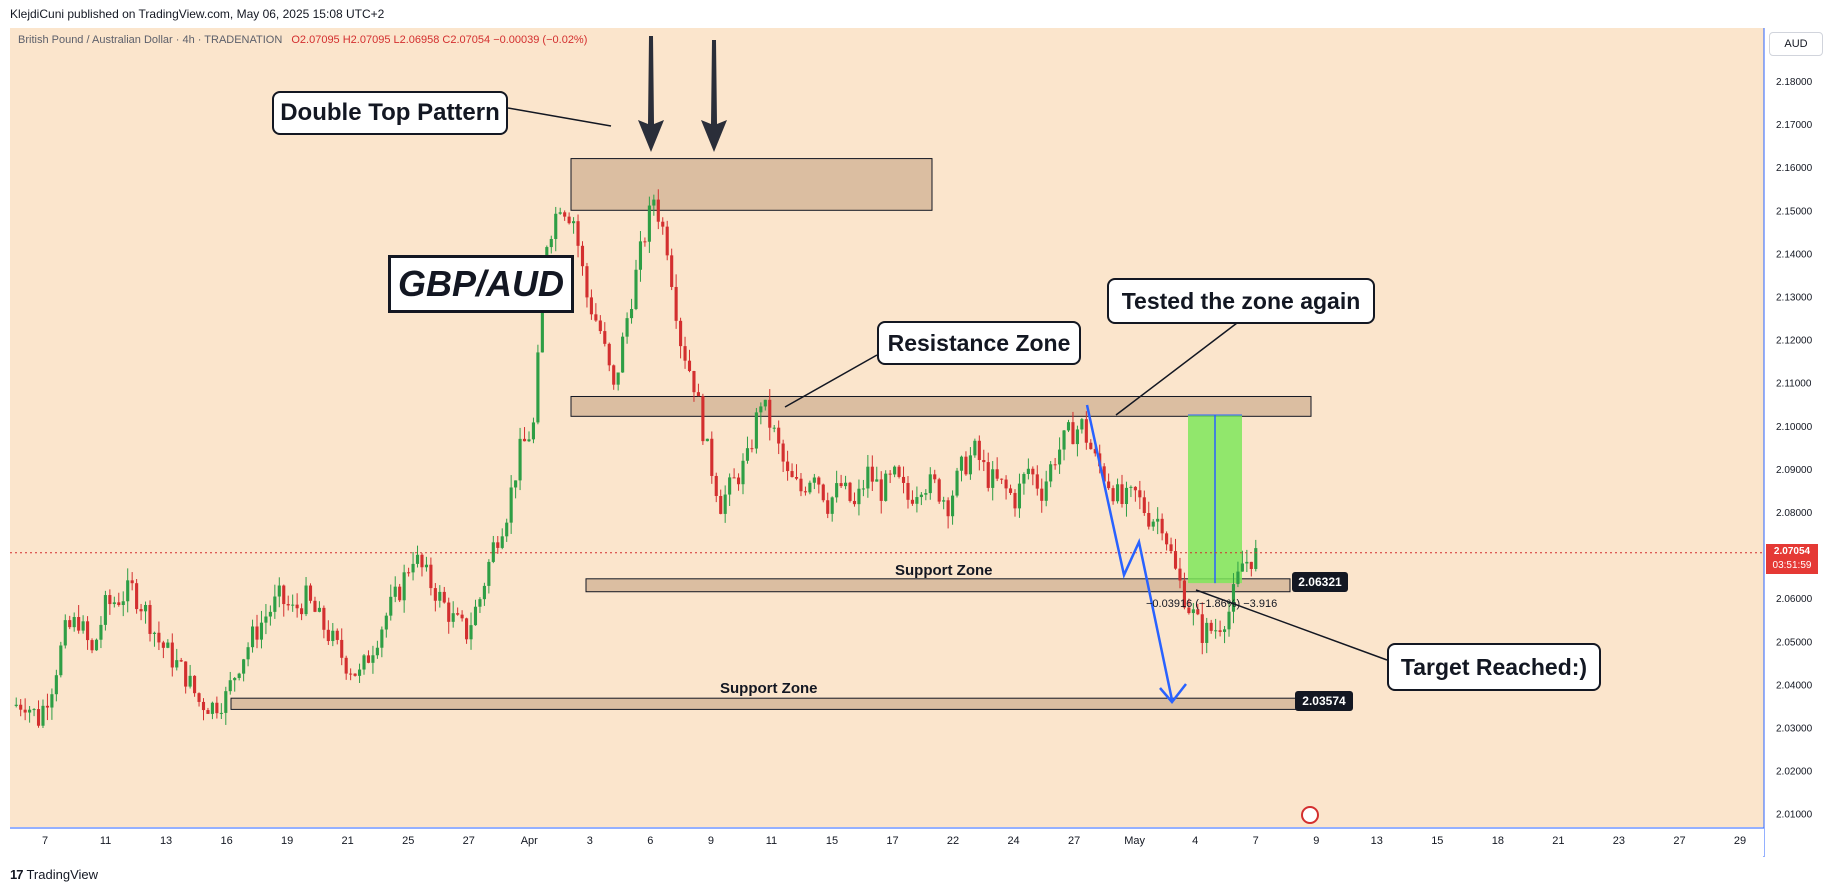 This screenshot has width=1835, height=891. What do you see at coordinates (917, 874) in the screenshot?
I see `footer` at bounding box center [917, 874].